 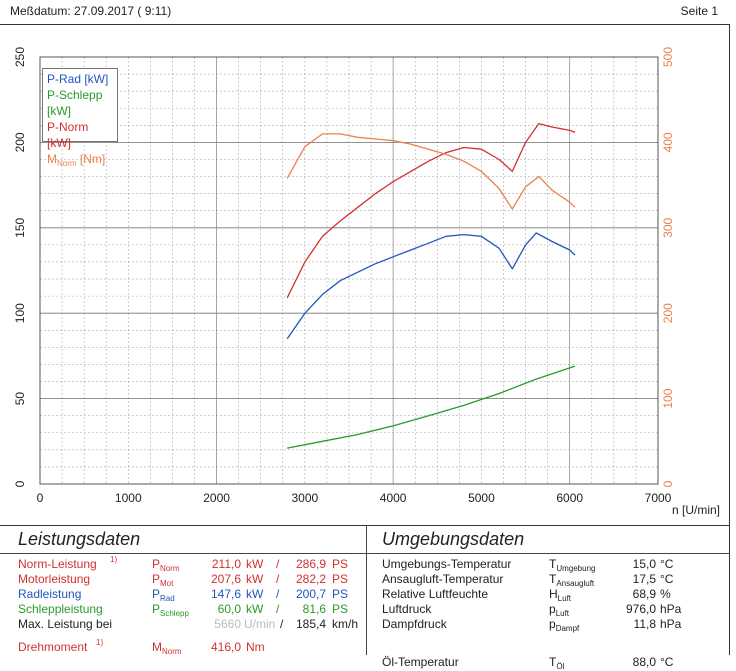 I want to click on y-left-tick-label: 250, so click(x=20, y=57).